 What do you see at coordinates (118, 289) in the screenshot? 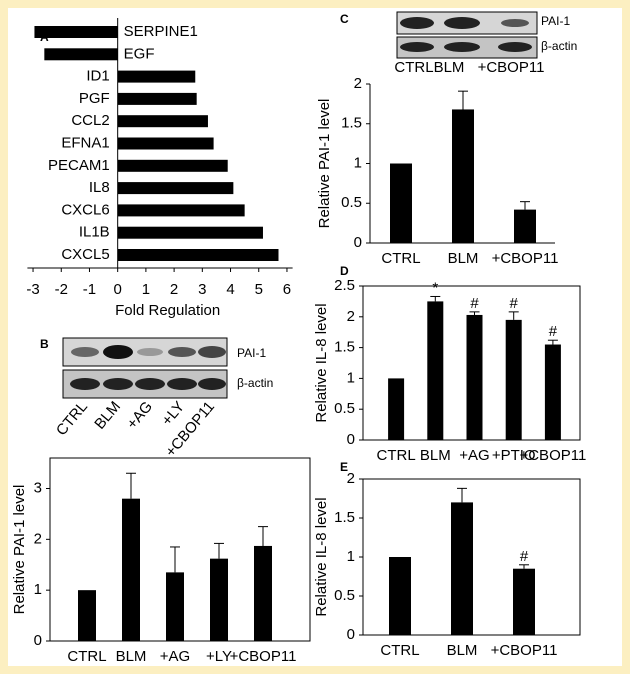
I see `x-tick-label: 0` at bounding box center [118, 289].